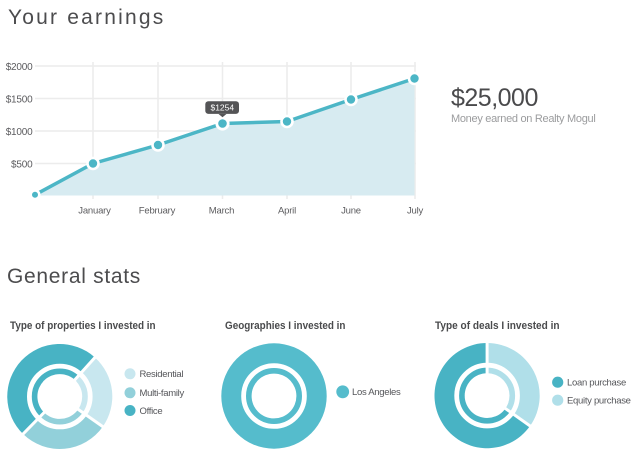 The height and width of the screenshot is (466, 640). I want to click on svg-text: June, so click(351, 211).